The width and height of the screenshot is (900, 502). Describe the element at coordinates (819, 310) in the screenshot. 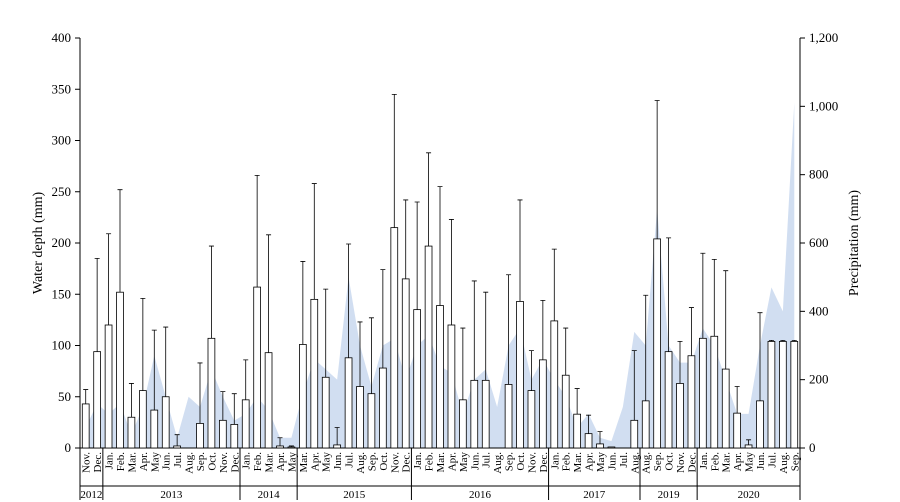

I see `y2-tick-label: 400` at that location.